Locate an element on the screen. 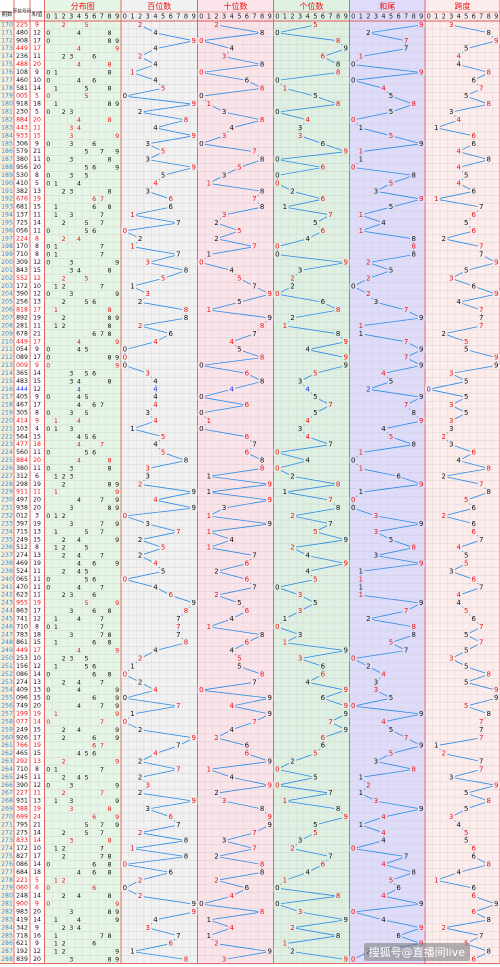  draw-number: 365 is located at coordinates (22, 373).